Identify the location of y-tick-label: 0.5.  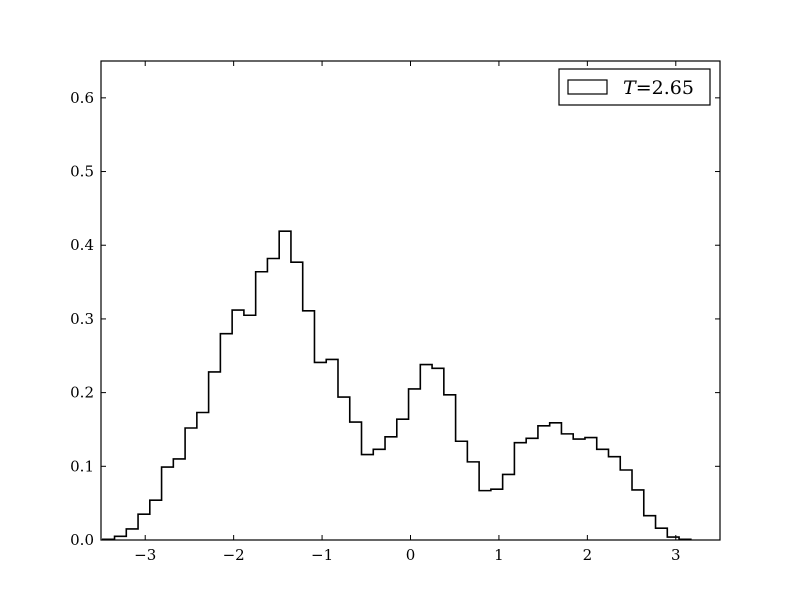
(82, 172).